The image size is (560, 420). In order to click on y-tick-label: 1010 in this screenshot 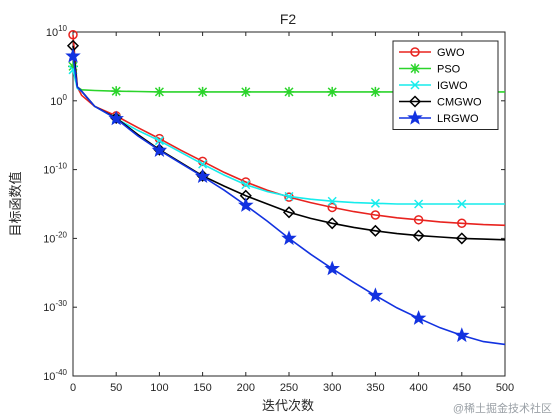, I will do `click(57, 31)`.